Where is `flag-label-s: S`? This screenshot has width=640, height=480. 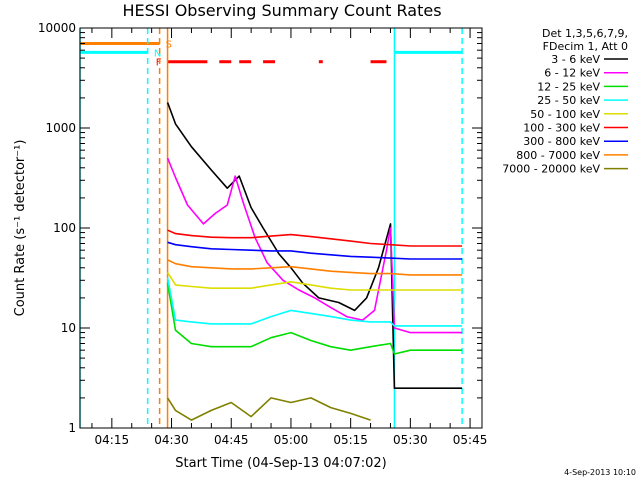 flag-label-s: S is located at coordinates (169, 44).